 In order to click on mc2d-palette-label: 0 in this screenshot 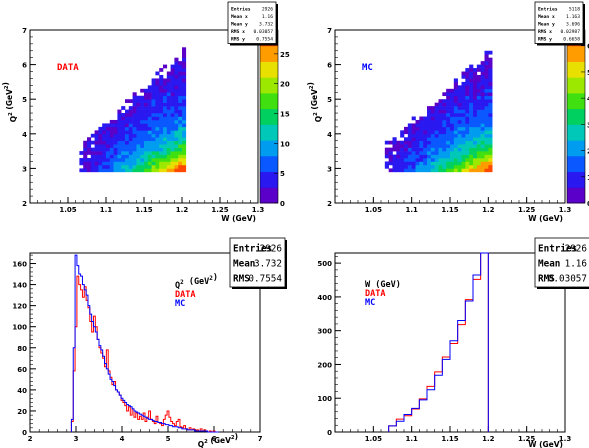, I will do `click(588, 204)`.